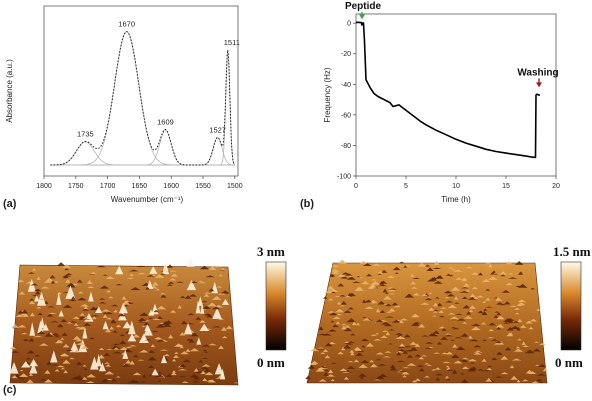 The image size is (592, 401). What do you see at coordinates (171, 186) in the screenshot?
I see `ftir-x-tick-label: 1600` at bounding box center [171, 186].